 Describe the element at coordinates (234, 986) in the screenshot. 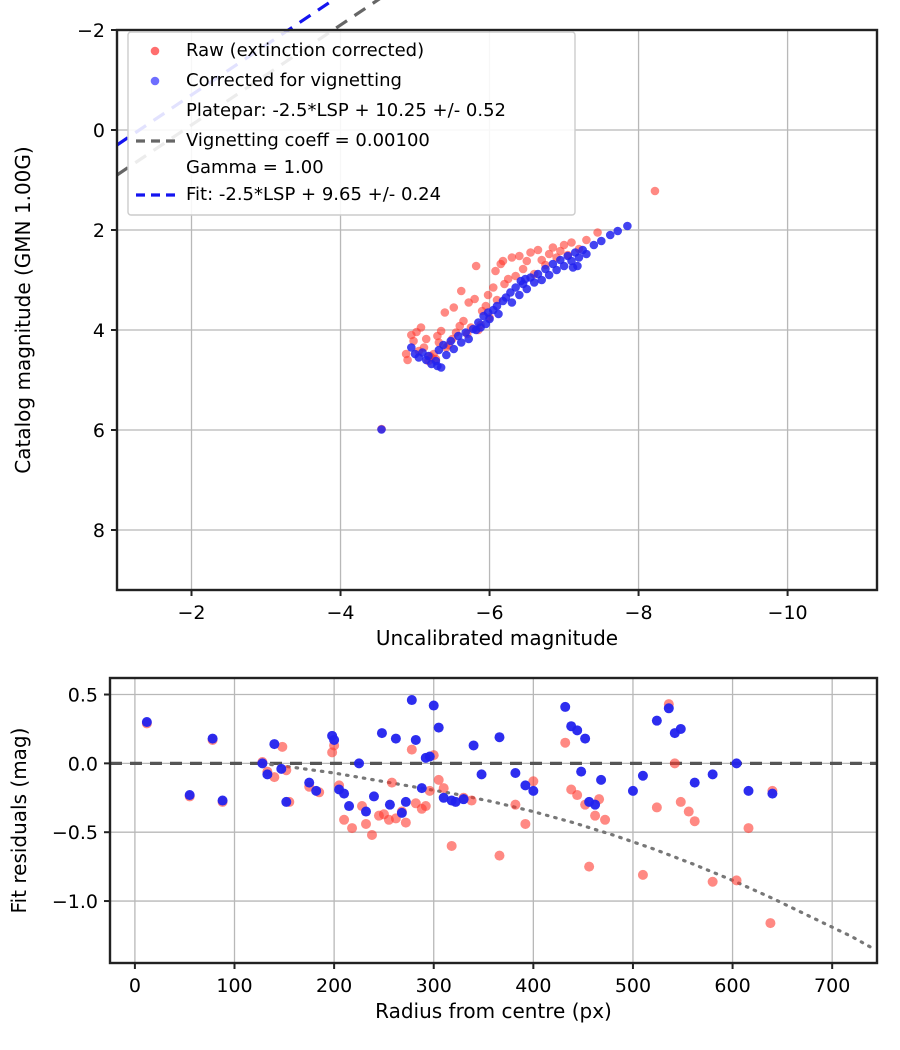

I see `xtick-label-bottom: 100` at that location.